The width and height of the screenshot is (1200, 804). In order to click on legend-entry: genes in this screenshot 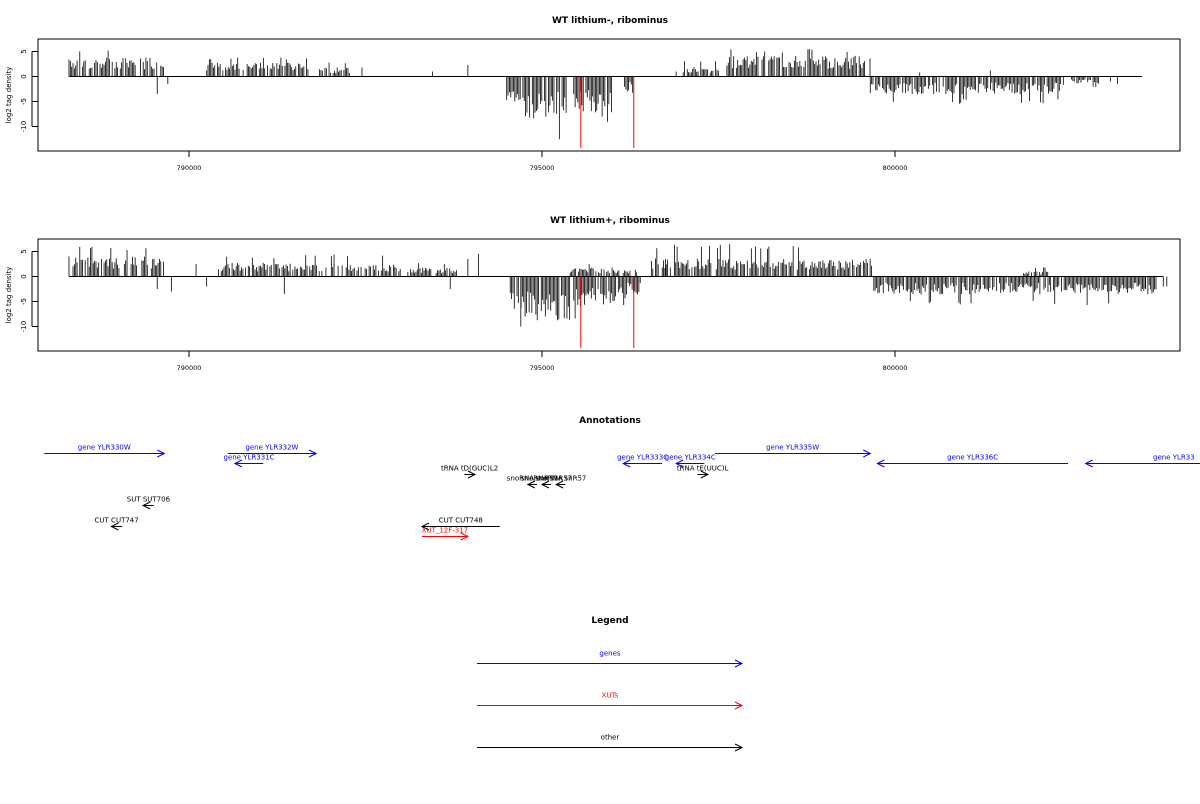, I will do `click(610, 659)`.